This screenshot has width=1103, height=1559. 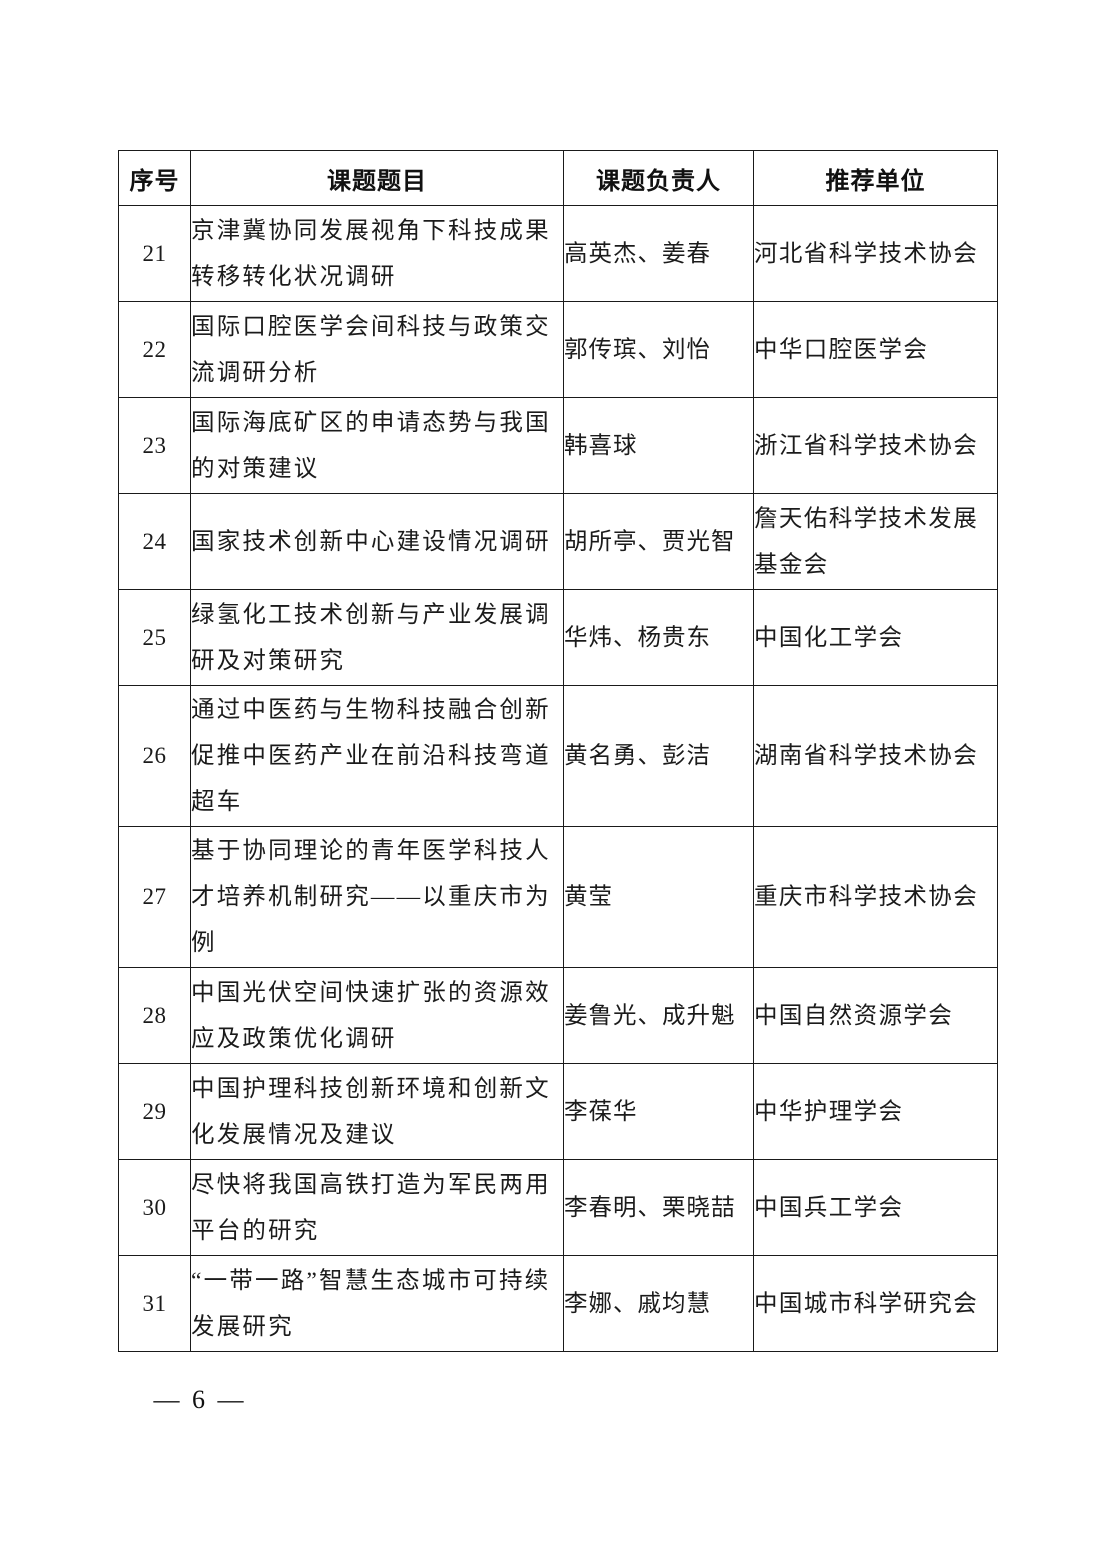 I want to click on cell-leader: 黄莹, so click(x=658, y=897).